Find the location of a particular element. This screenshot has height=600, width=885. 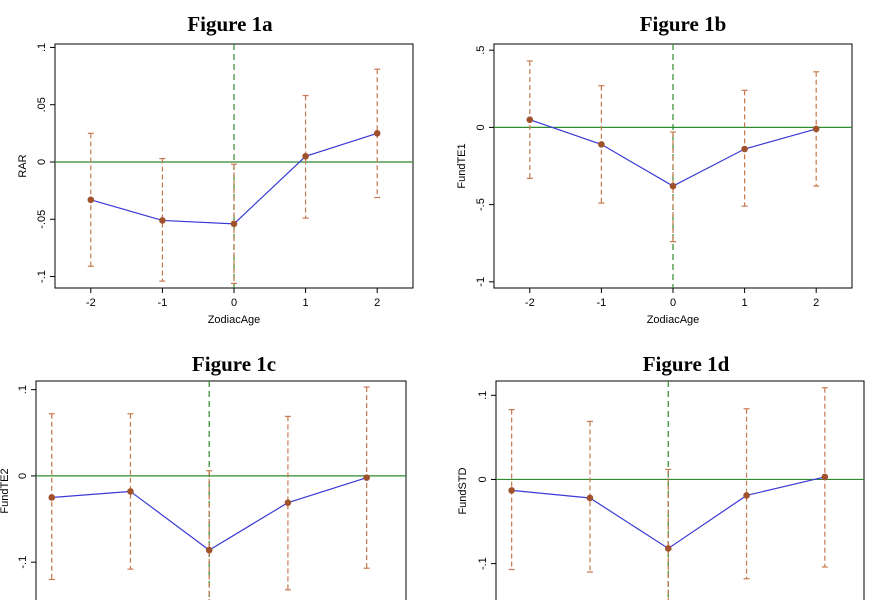

y-tick-label: .5 is located at coordinates (481, 50).